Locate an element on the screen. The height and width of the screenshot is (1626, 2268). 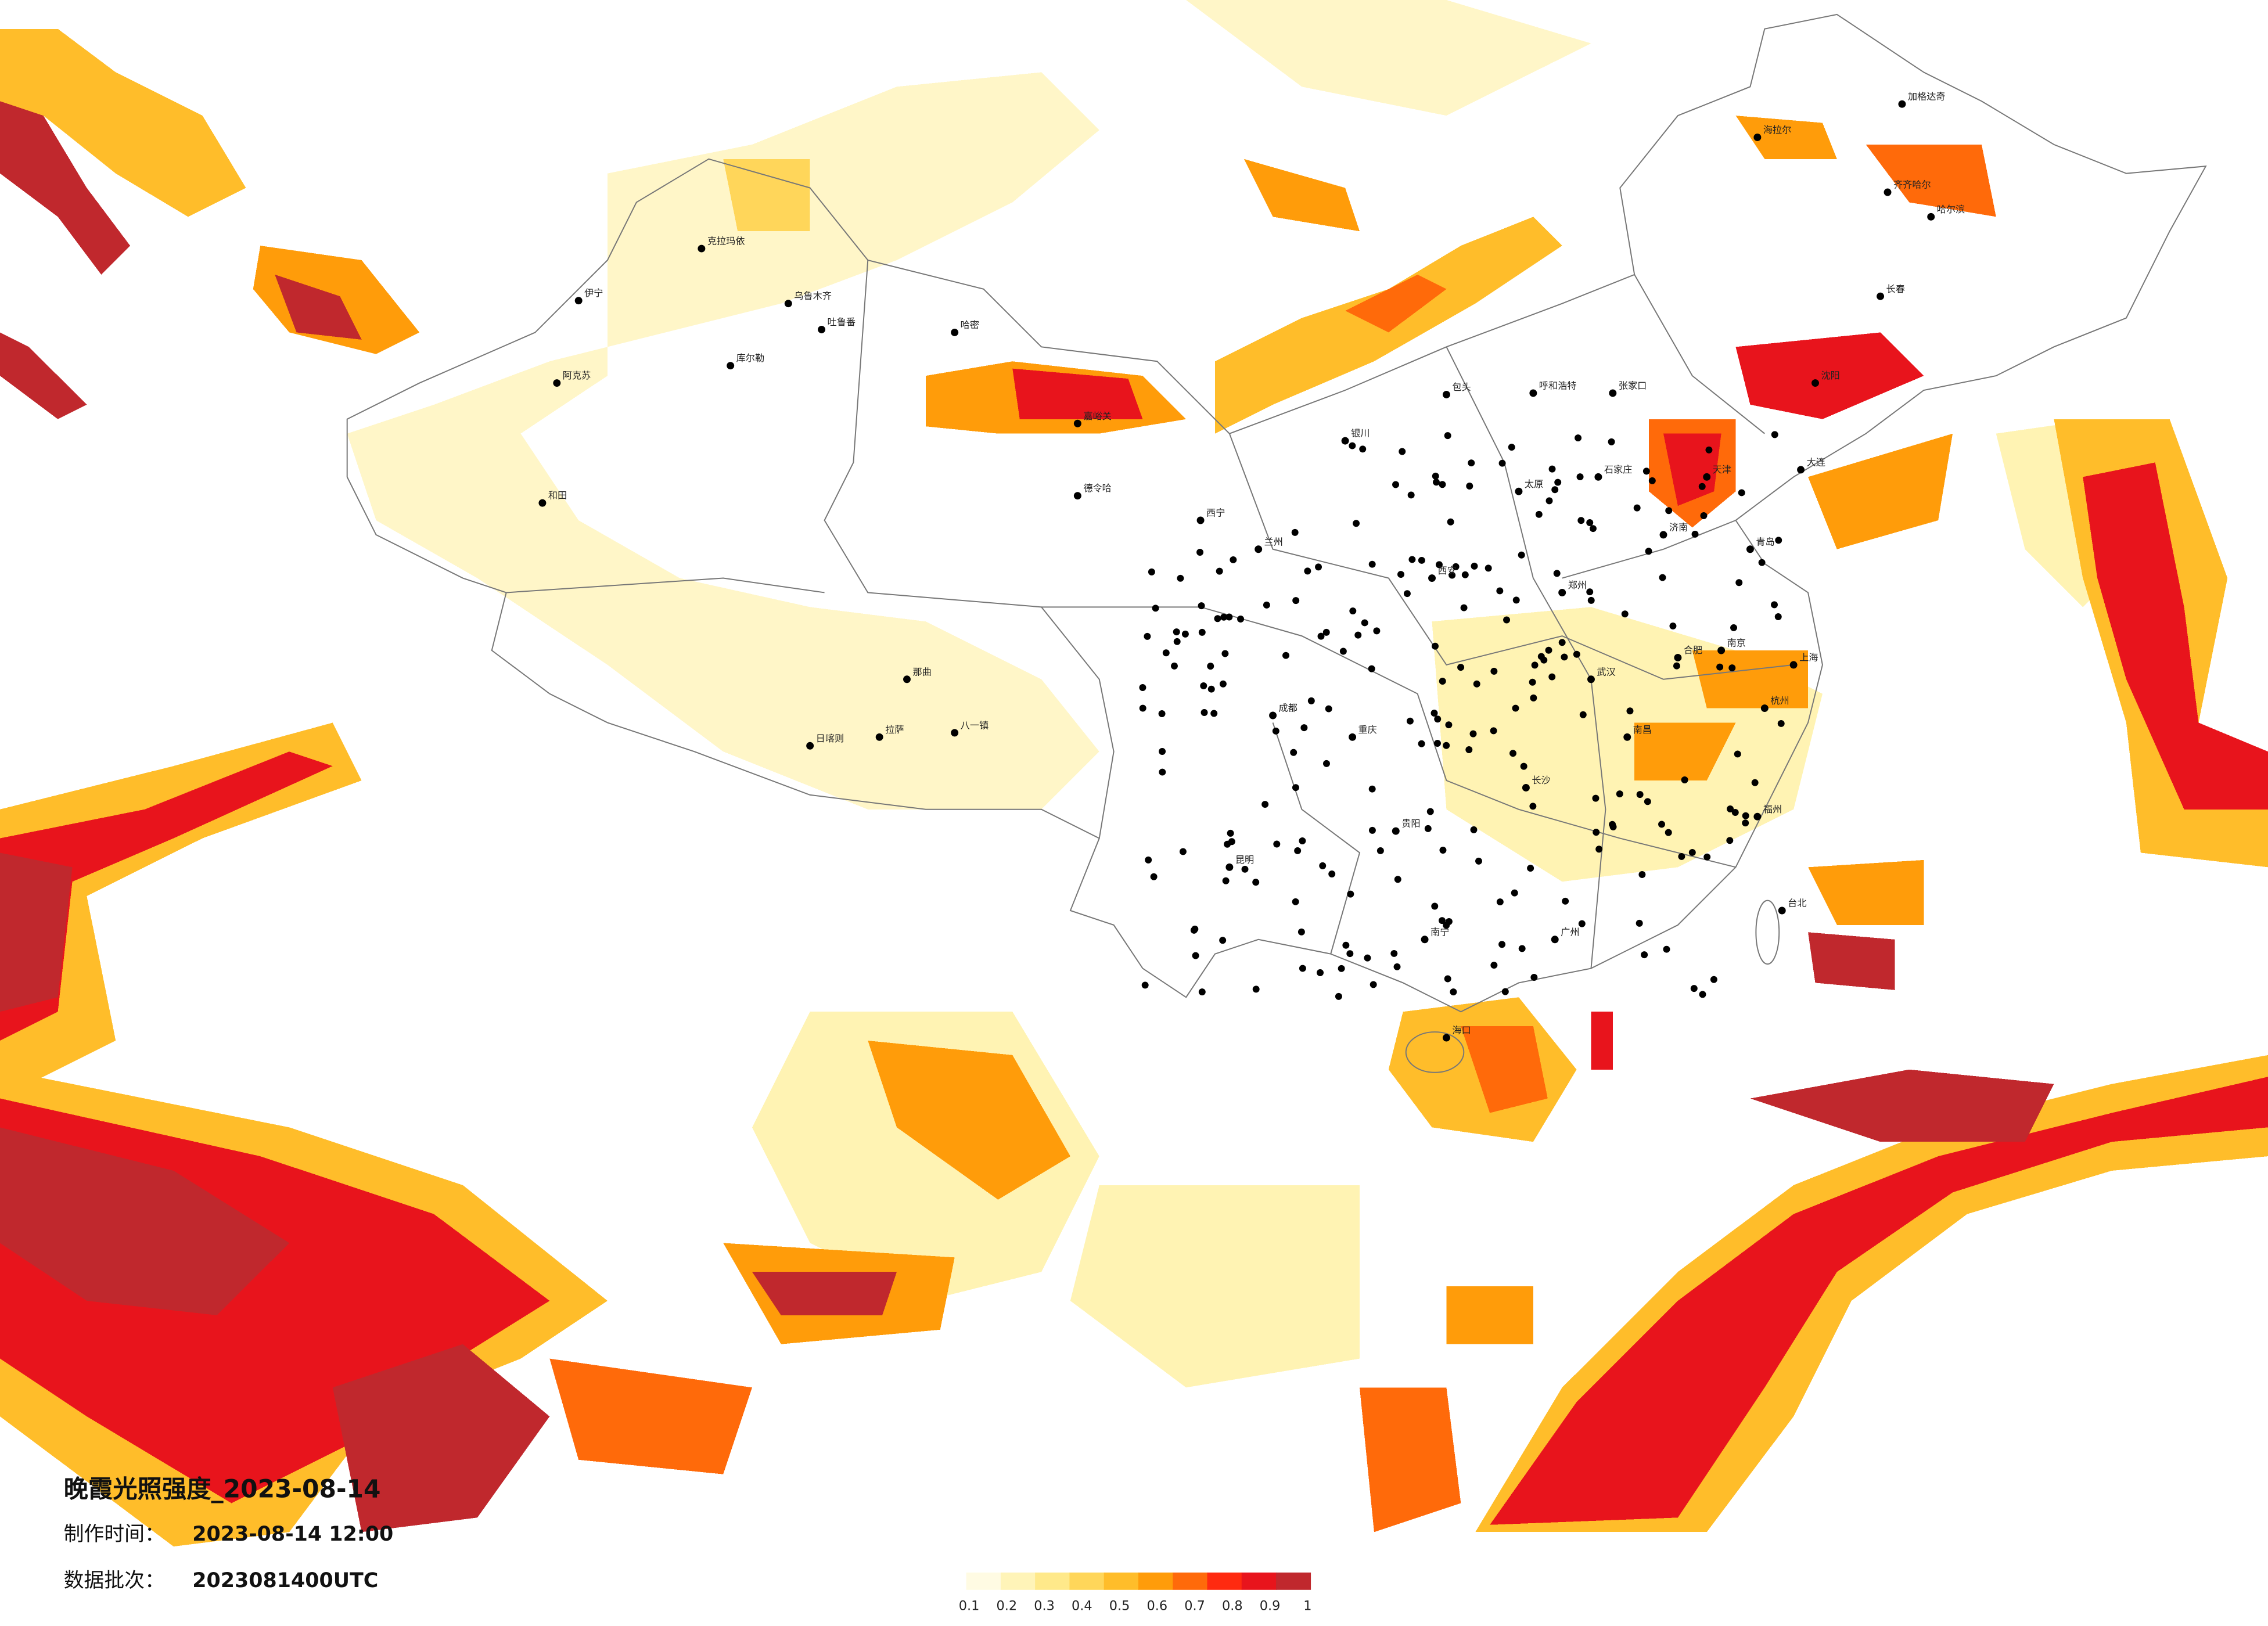
city-label: 海拉尔 is located at coordinates (1777, 129).